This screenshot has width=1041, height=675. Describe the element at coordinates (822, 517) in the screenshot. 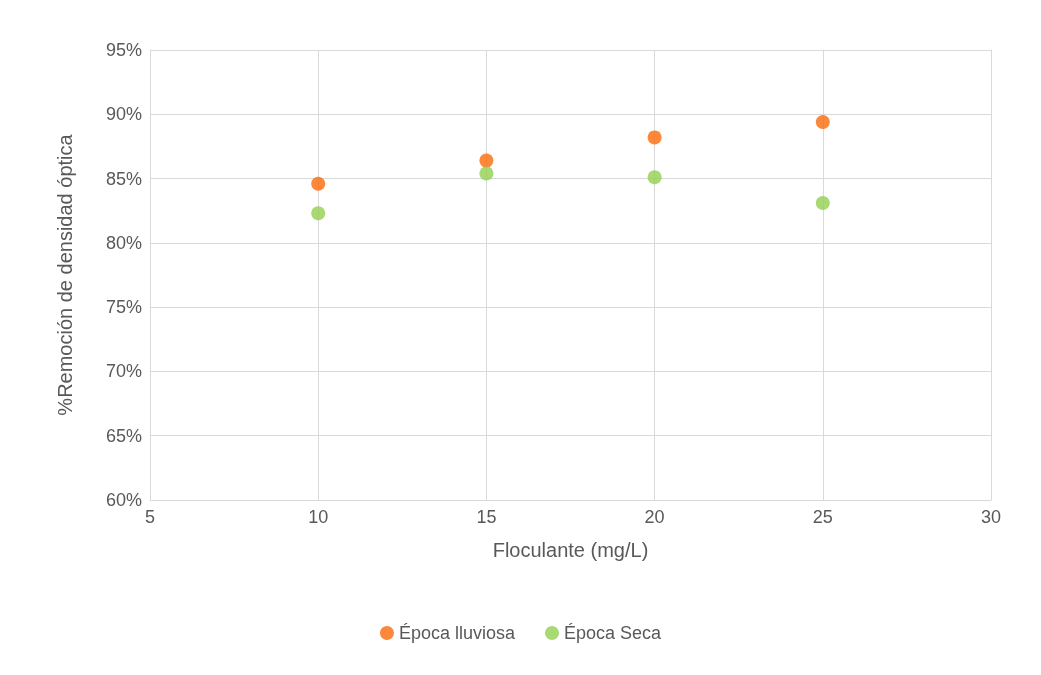

I see `x-tick-label: 25` at that location.